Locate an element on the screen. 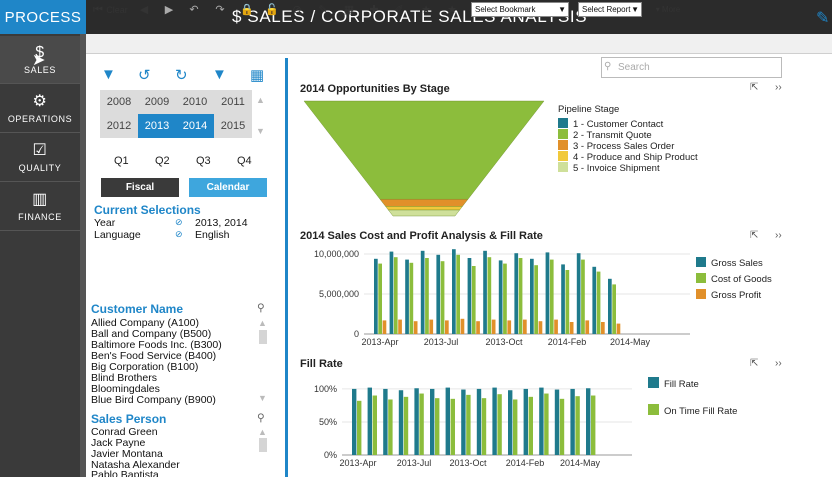 Image resolution: width=832 pixels, height=477 pixels. customer-scroll-down-icon: ▼ is located at coordinates (262, 398).